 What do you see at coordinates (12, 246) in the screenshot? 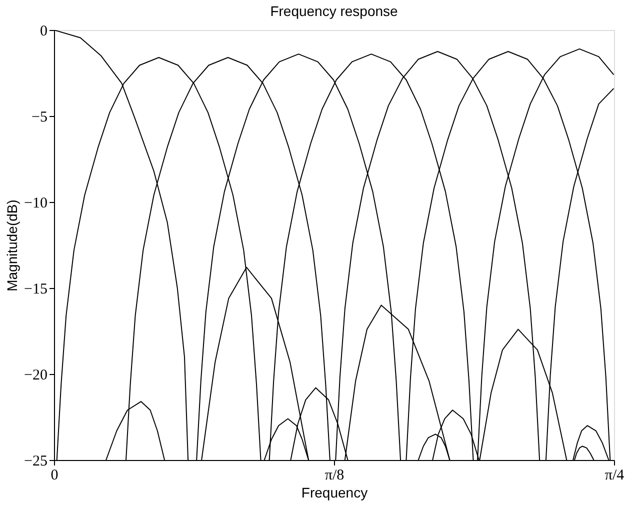
I see `y-axis-title: Magnitude(dB)` at bounding box center [12, 246].